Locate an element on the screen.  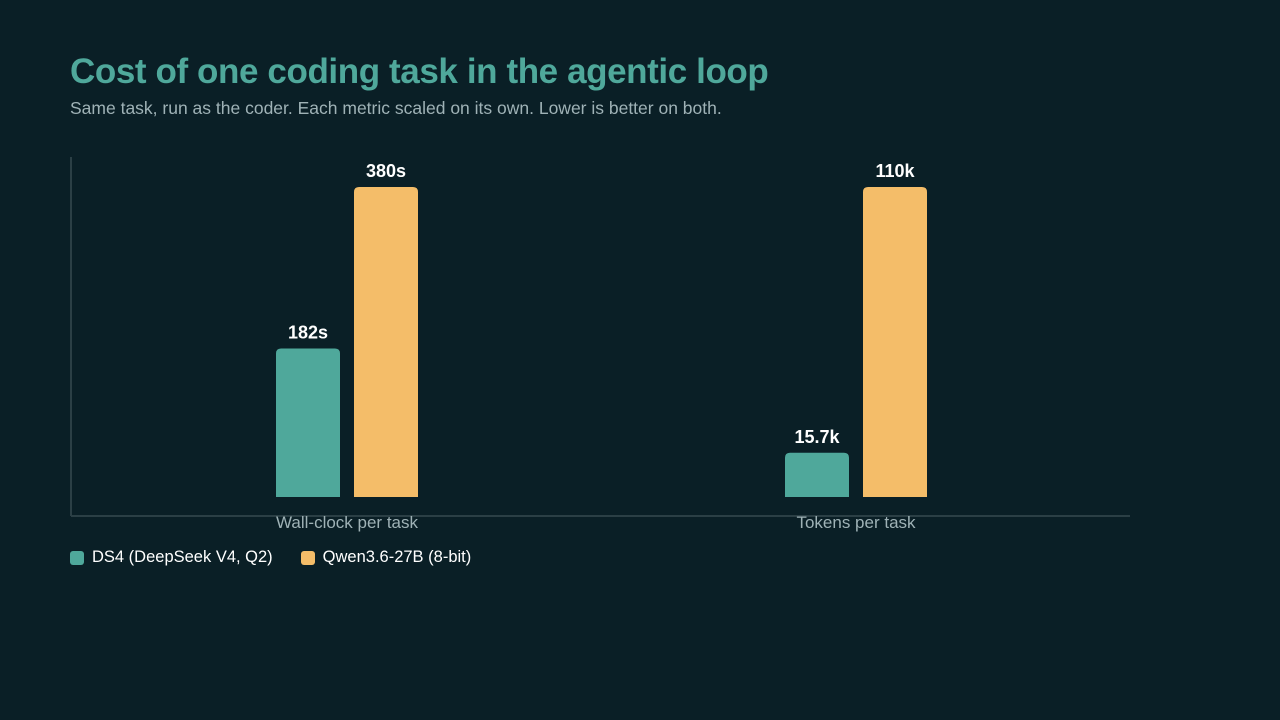
legend-item-ds4: DS4 (DeepSeek V4, Q2) is located at coordinates (171, 557).